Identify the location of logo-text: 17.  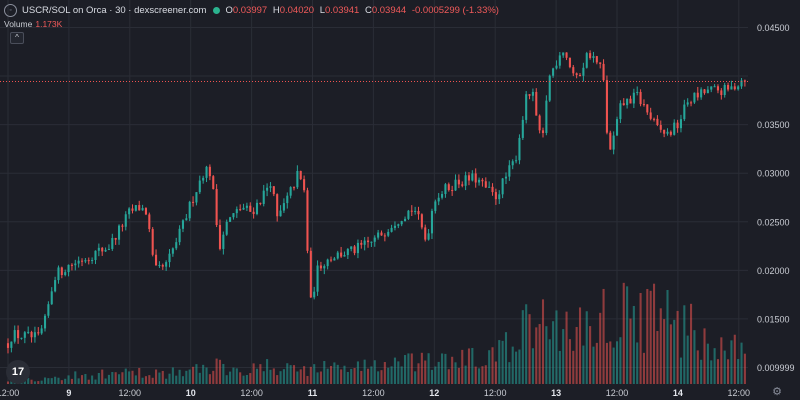
(18, 372).